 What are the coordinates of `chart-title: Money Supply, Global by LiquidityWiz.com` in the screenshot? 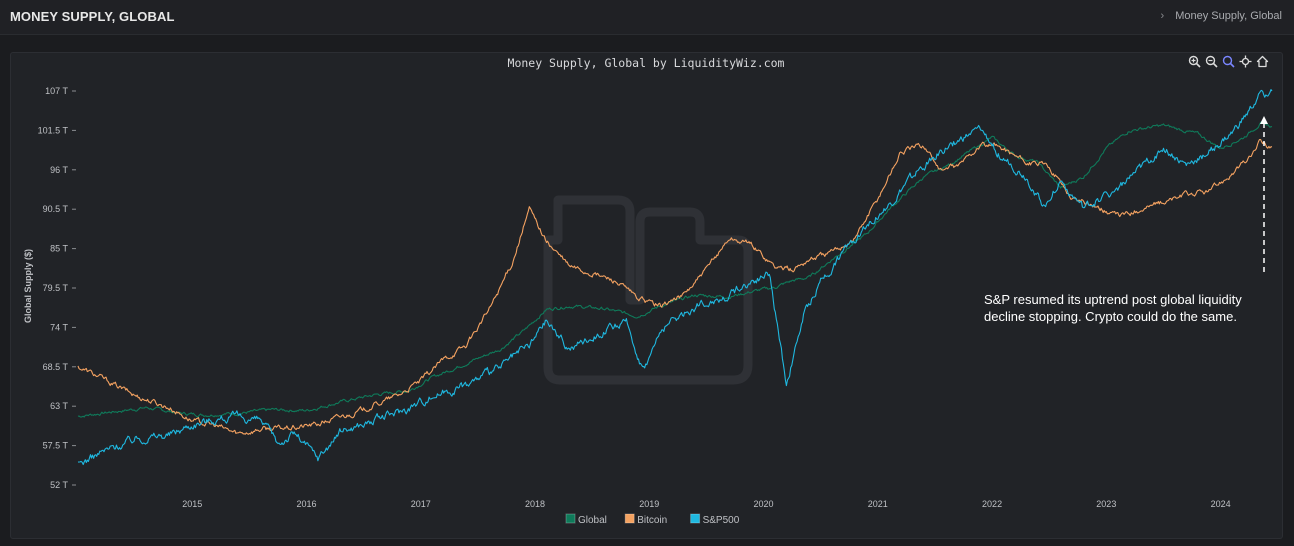 It's located at (646, 63).